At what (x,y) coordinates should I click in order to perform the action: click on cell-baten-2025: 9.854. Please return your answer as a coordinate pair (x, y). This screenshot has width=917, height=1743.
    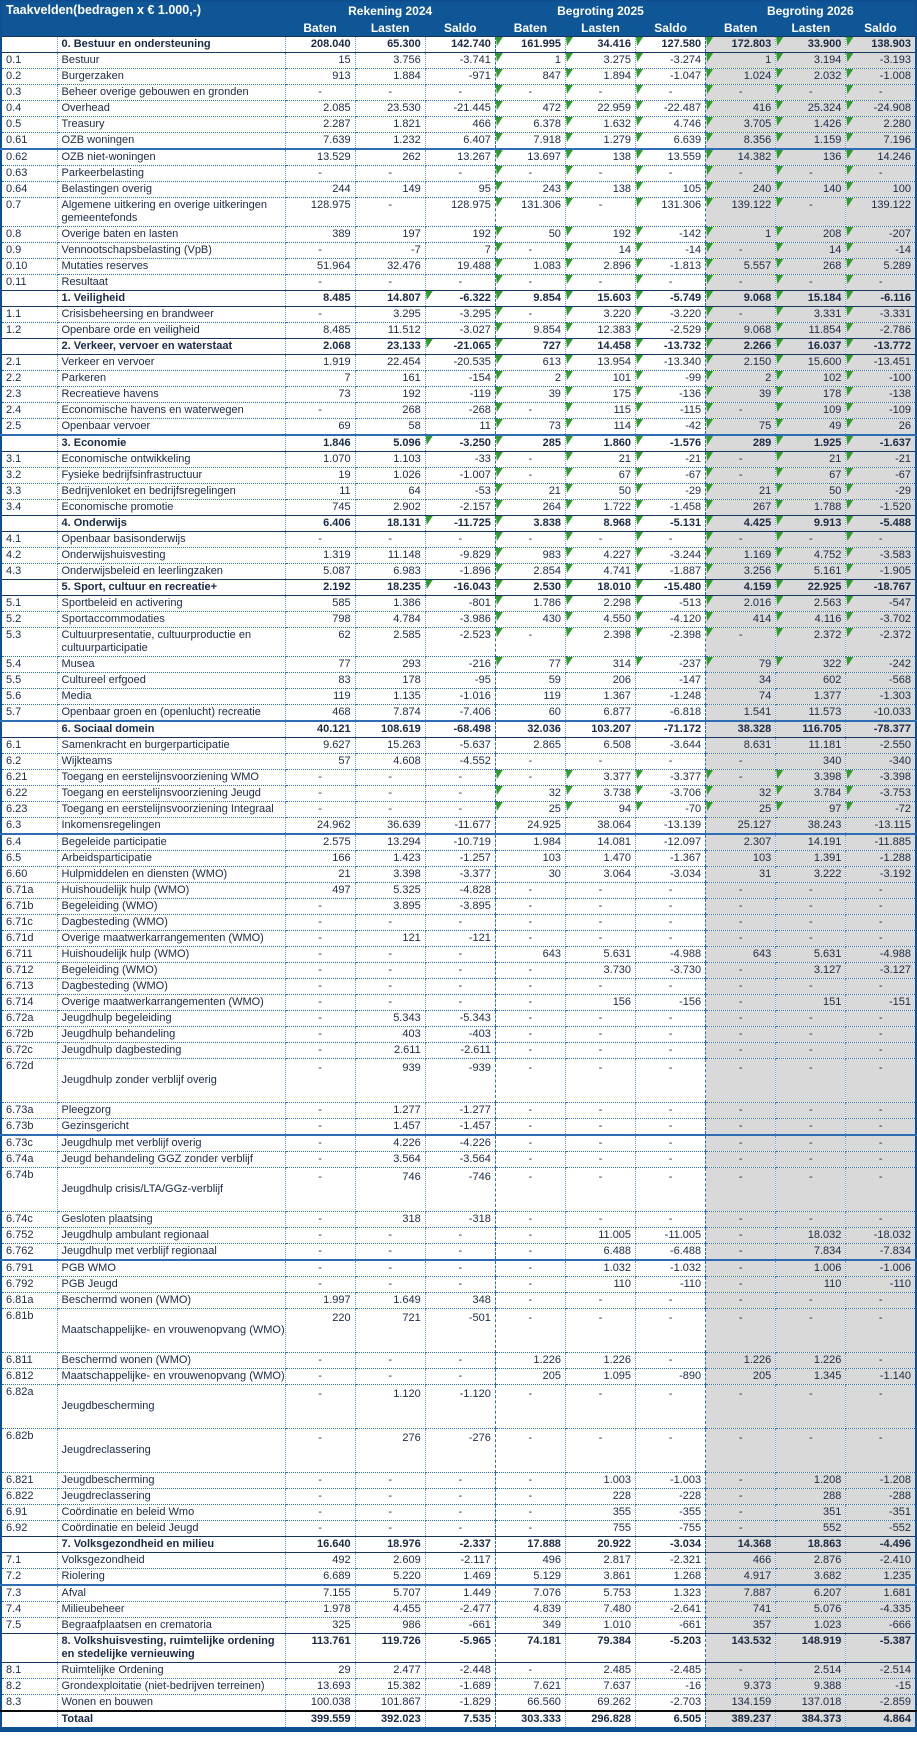
    Looking at the image, I should click on (530, 298).